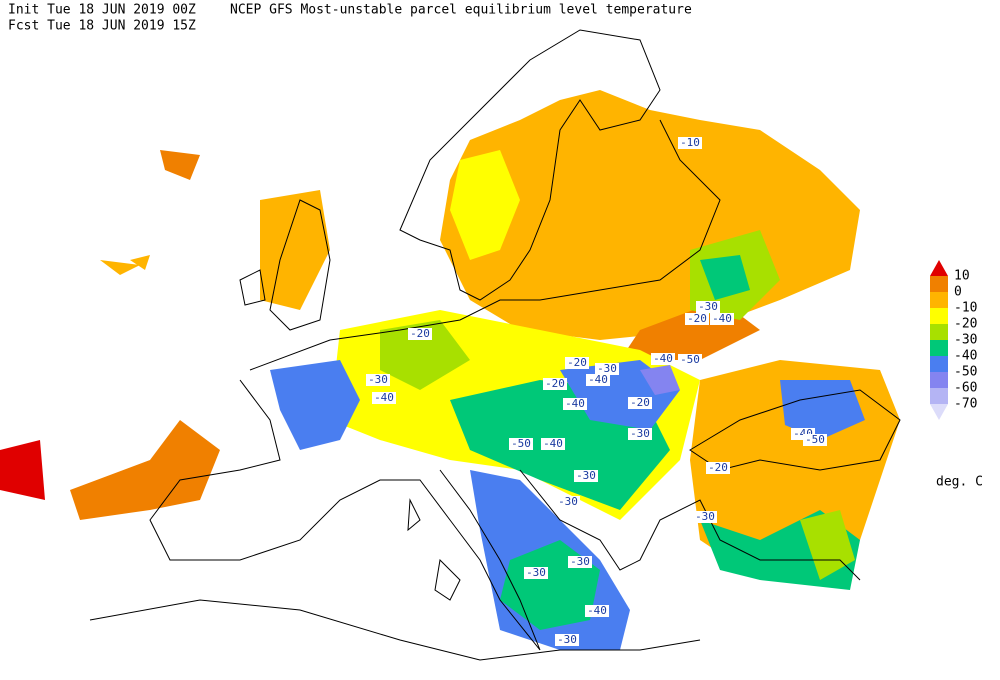  Describe the element at coordinates (965, 404) in the screenshot. I see `colorbar-label: -70` at that location.